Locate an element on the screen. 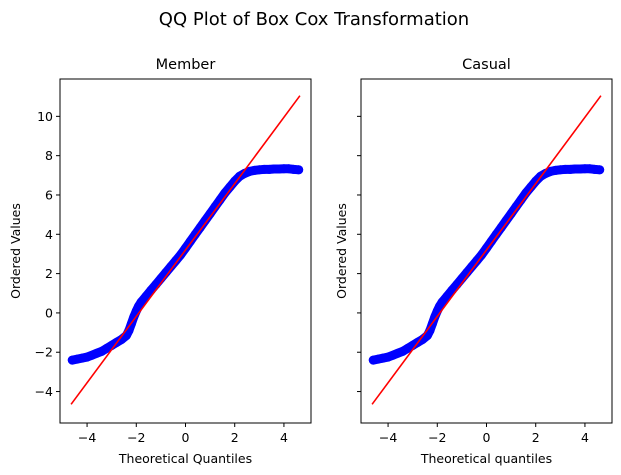 The width and height of the screenshot is (621, 475). member-x-tick-label: 0 is located at coordinates (186, 437).